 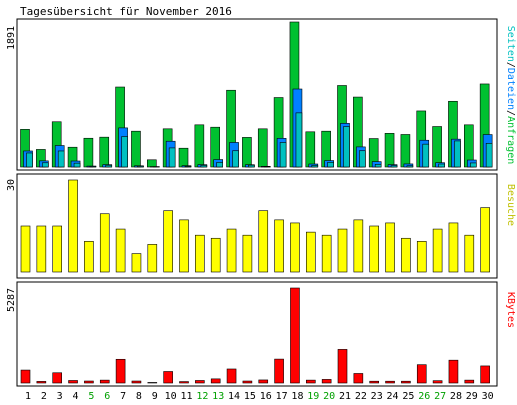 What do you see at coordinates (139, 396) in the screenshot?
I see `x-tick-label: 8` at bounding box center [139, 396].